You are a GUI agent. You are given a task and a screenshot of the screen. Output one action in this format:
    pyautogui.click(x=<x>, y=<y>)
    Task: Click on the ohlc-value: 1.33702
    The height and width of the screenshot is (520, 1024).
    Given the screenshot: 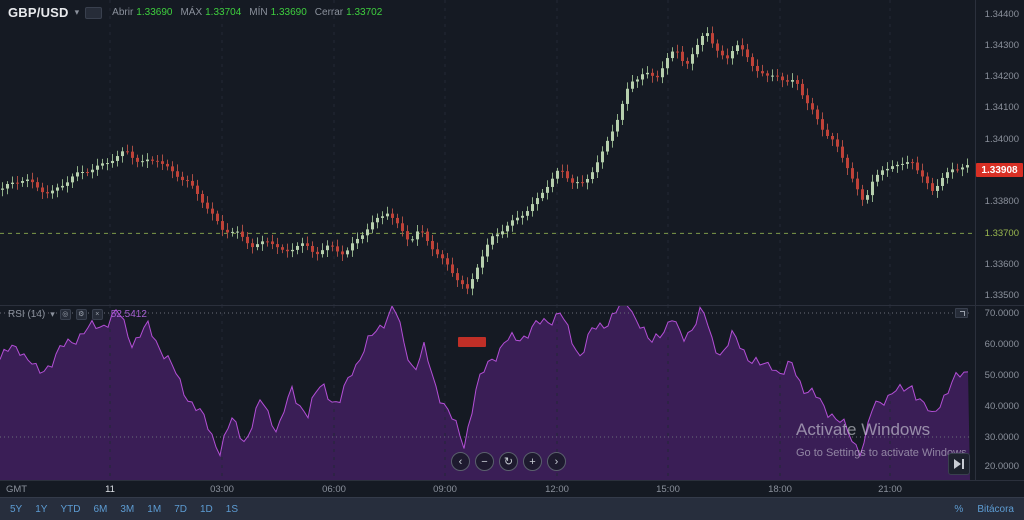 What is the action you would take?
    pyautogui.click(x=364, y=12)
    